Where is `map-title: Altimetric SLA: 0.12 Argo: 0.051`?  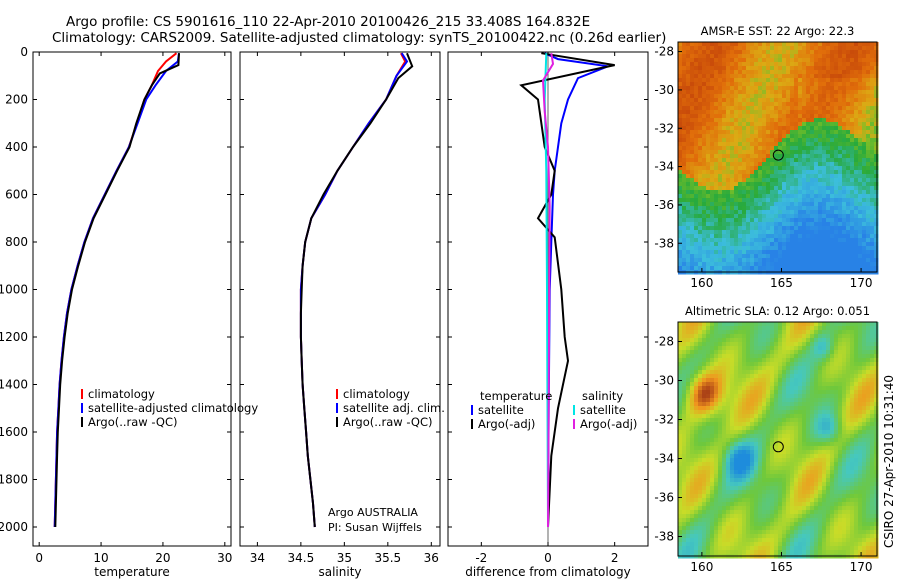
map-title: Altimetric SLA: 0.12 Argo: 0.051 is located at coordinates (777, 311).